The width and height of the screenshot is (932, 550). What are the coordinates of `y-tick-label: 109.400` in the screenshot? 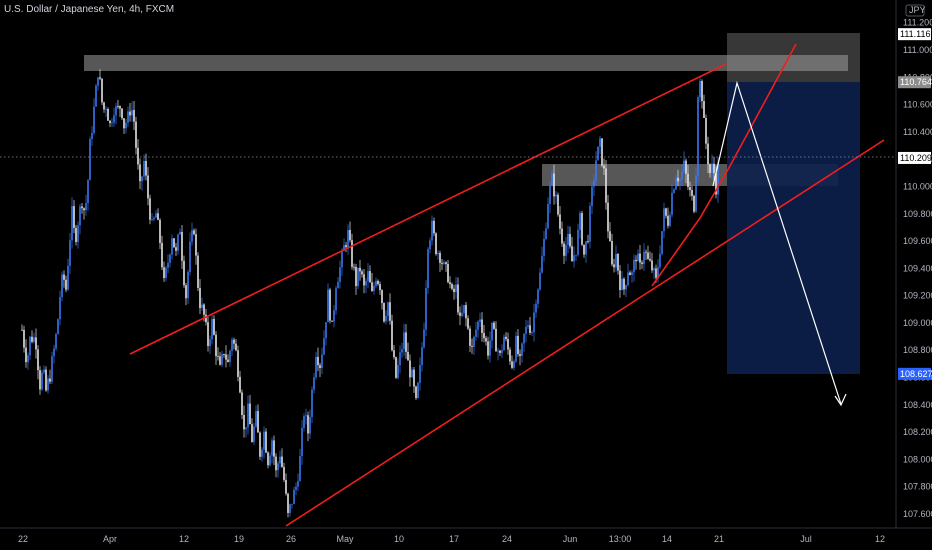 It's located at (917, 268).